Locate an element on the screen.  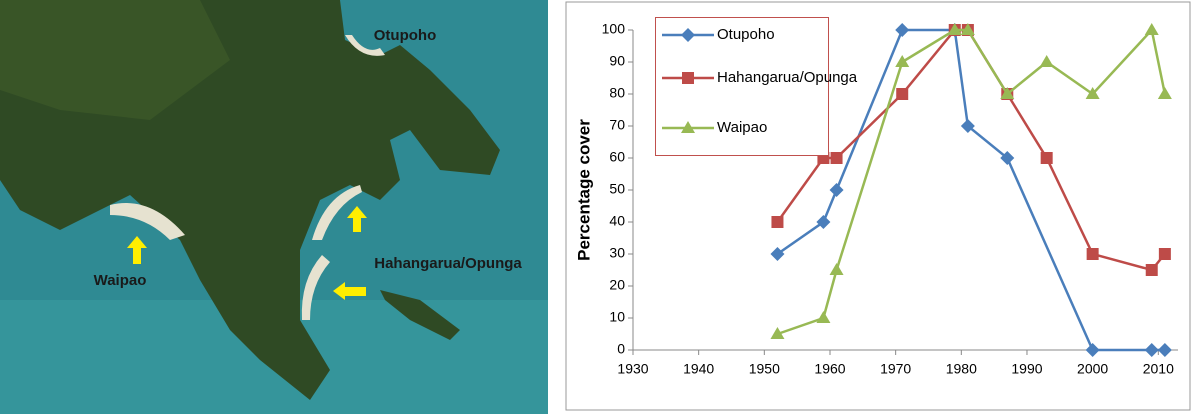
x-tick-label: 2000 is located at coordinates (1092, 369).